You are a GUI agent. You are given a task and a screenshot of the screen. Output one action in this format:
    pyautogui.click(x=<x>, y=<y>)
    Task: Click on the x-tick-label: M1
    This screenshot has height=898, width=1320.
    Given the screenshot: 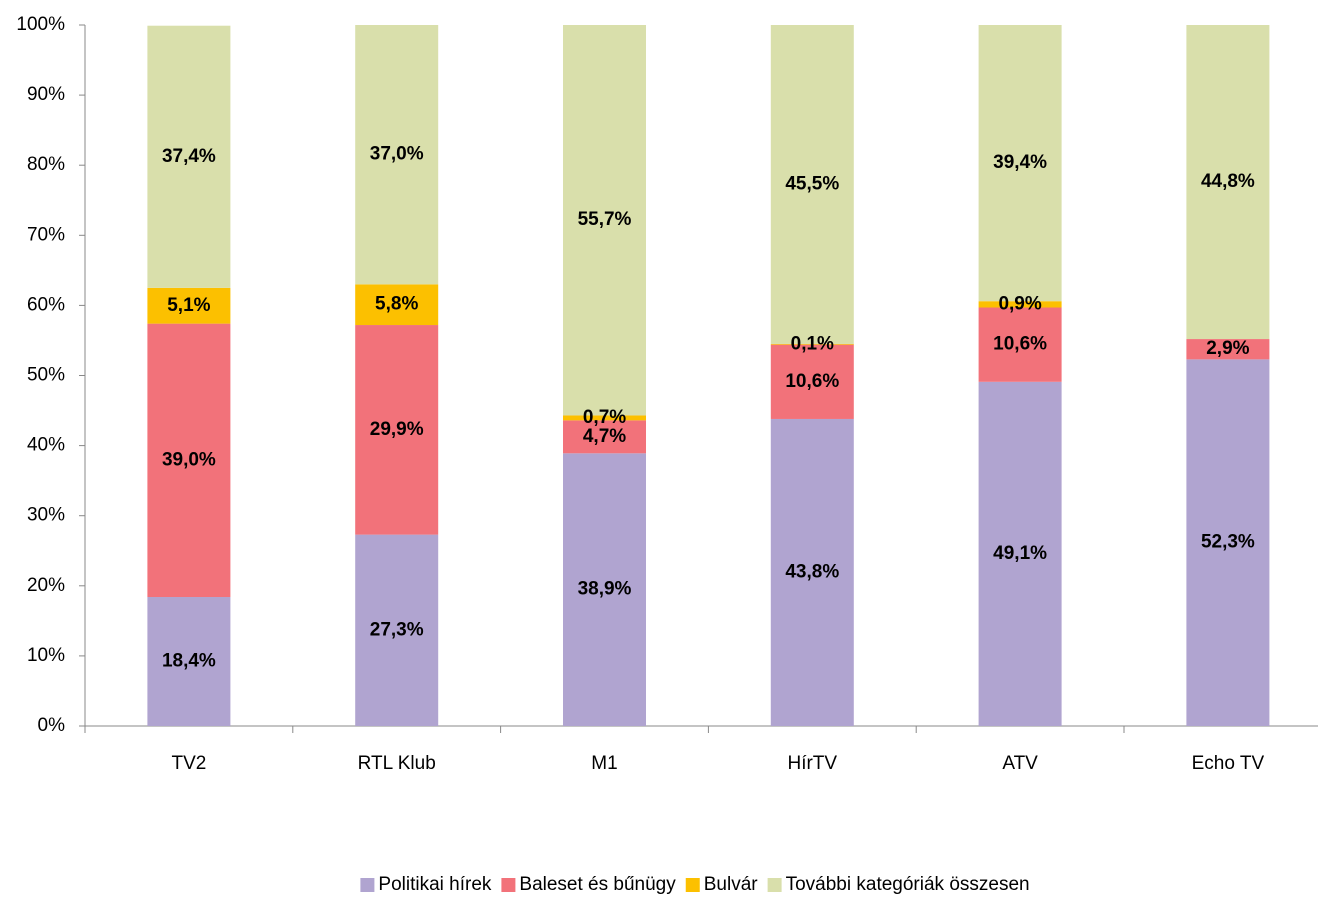 What is the action you would take?
    pyautogui.click(x=604, y=763)
    